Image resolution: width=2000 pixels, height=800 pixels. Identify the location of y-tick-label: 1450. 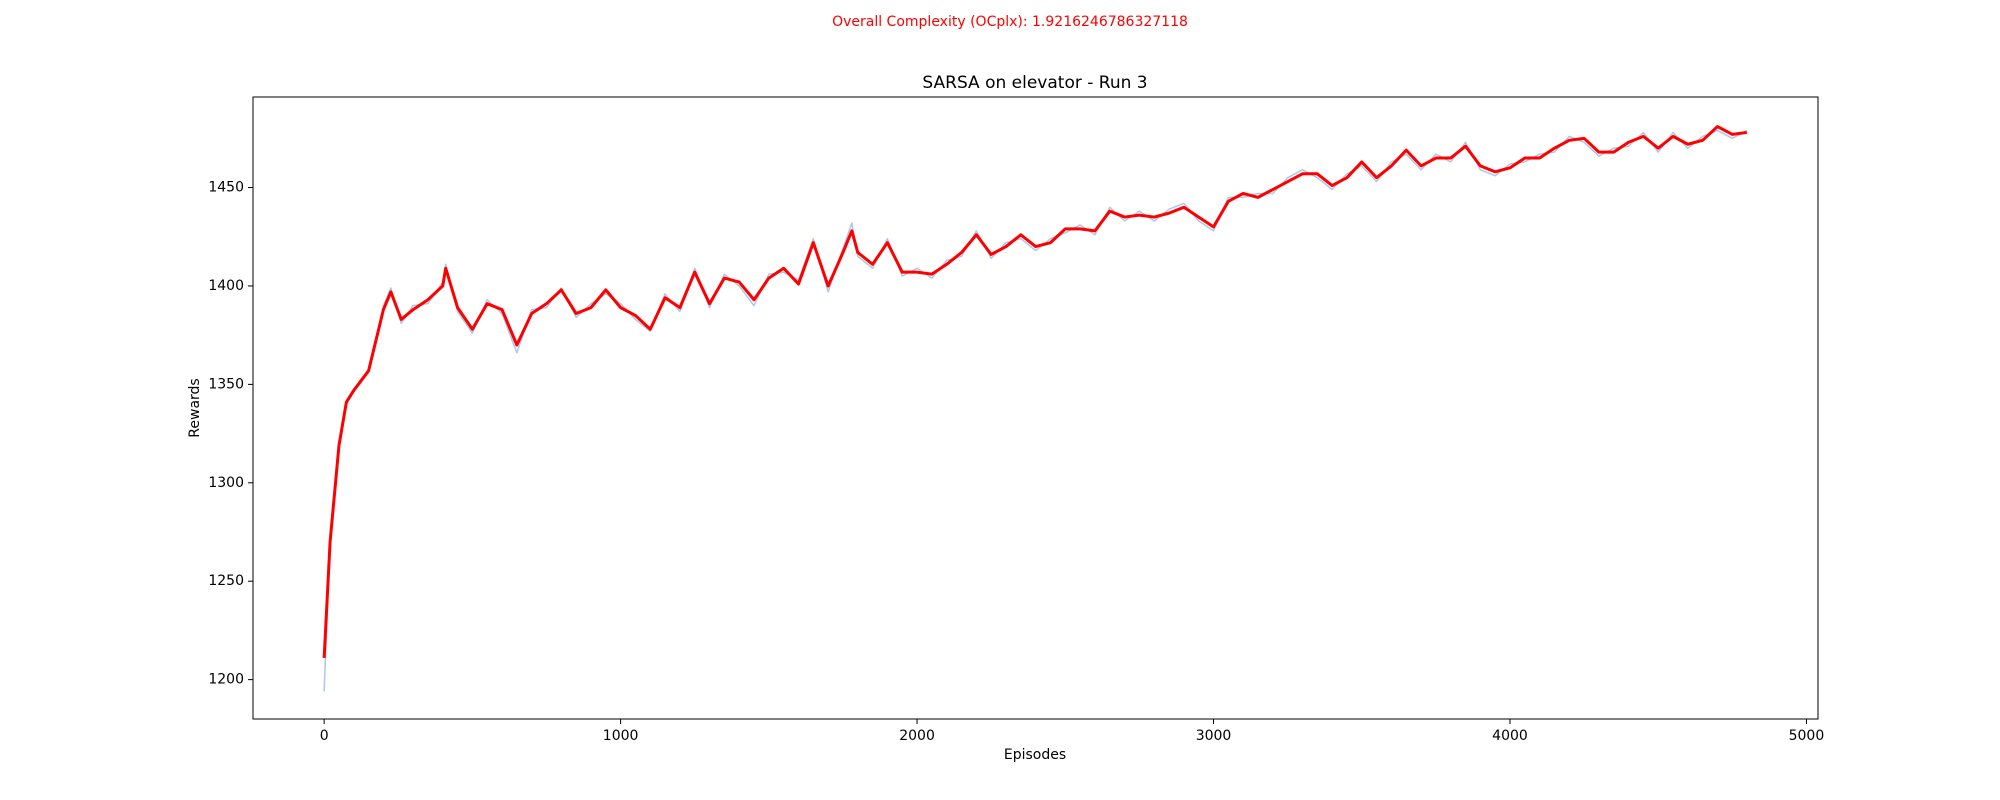
(226, 188).